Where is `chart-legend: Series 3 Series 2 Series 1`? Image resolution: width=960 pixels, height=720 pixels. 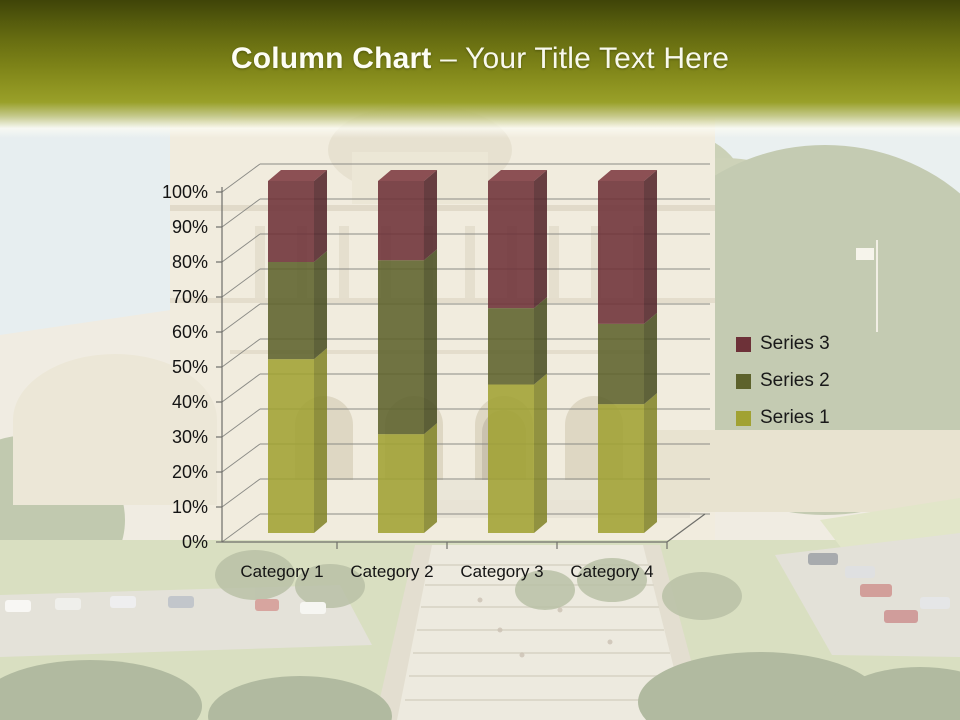 chart-legend: Series 3 Series 2 Series 1 is located at coordinates (783, 388).